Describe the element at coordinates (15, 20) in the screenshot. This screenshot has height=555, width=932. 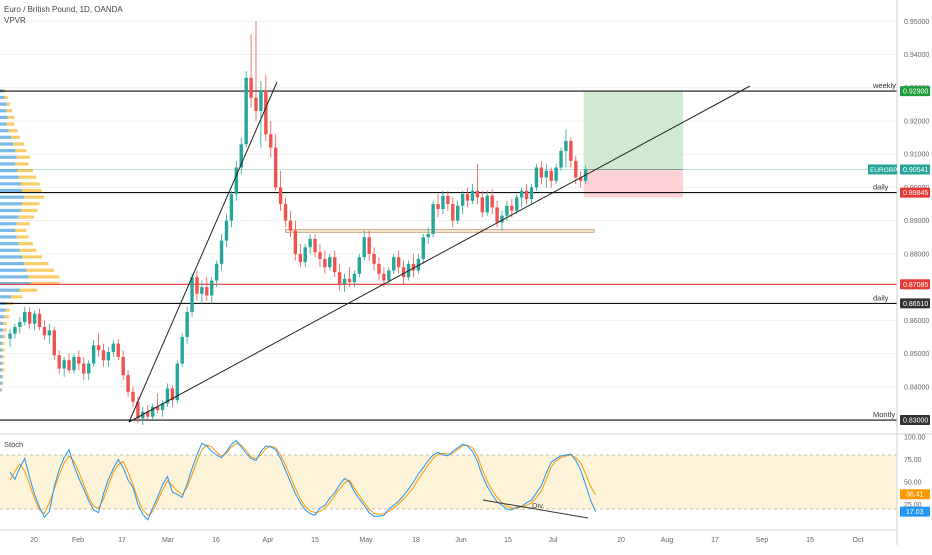
I see `vpvr-label: VPVR` at that location.